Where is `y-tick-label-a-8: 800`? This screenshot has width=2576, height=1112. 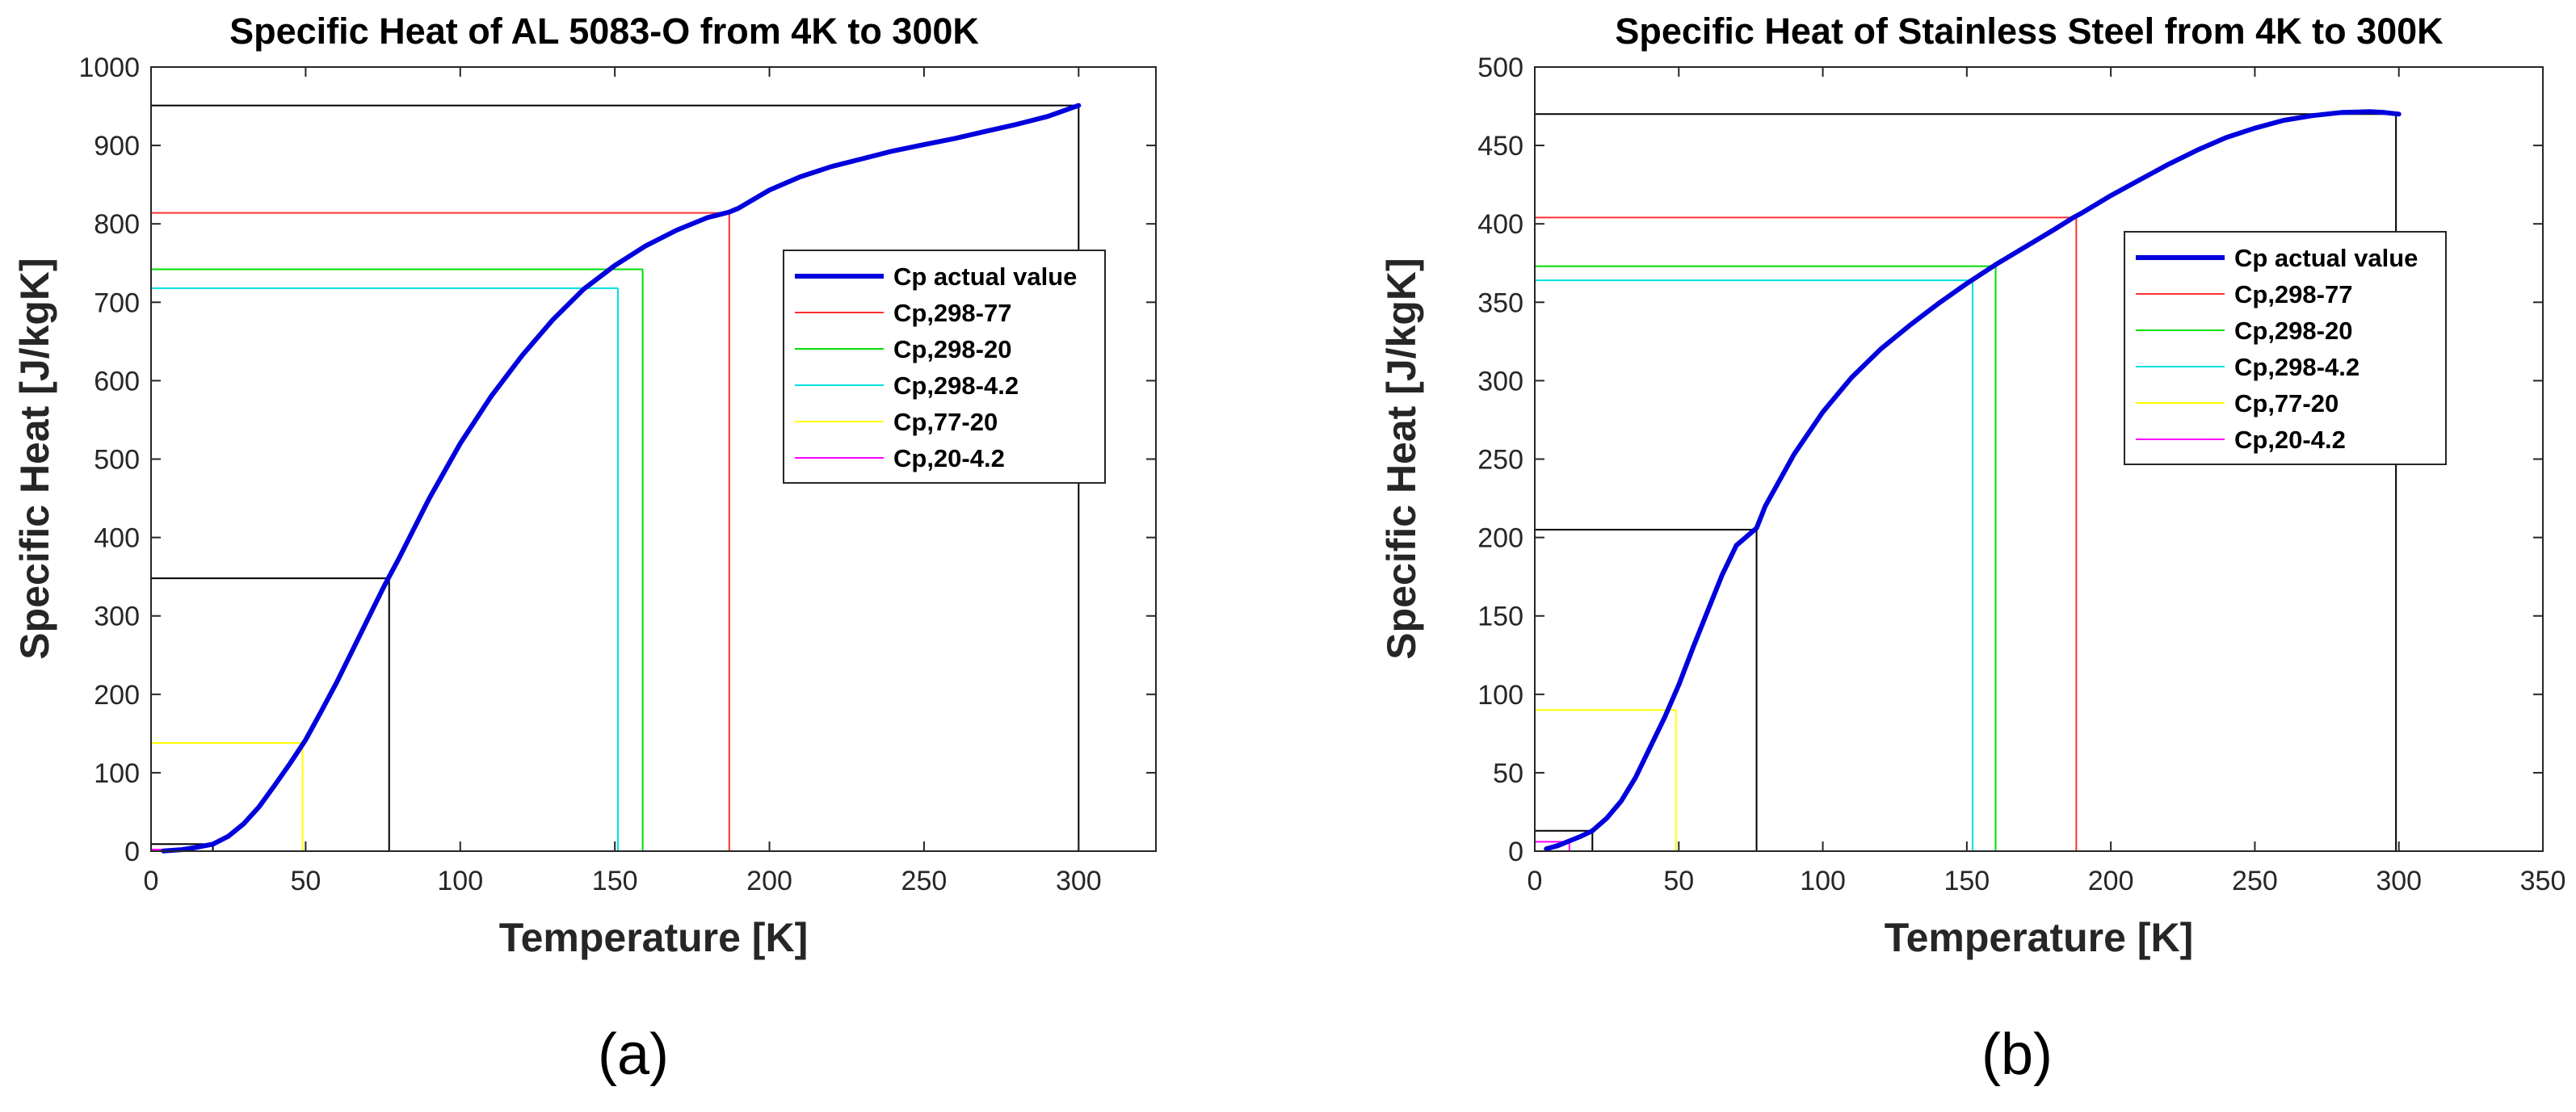
y-tick-label-a-8: 800 is located at coordinates (117, 224).